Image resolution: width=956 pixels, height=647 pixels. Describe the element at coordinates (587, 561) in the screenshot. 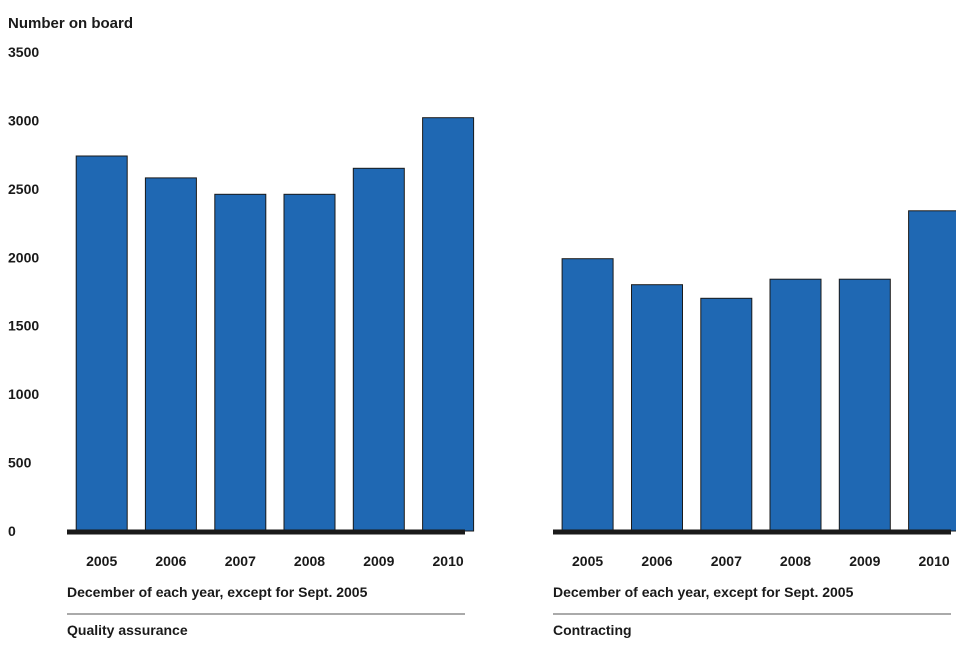

I see `contracting-x-tick-label: 2005` at that location.